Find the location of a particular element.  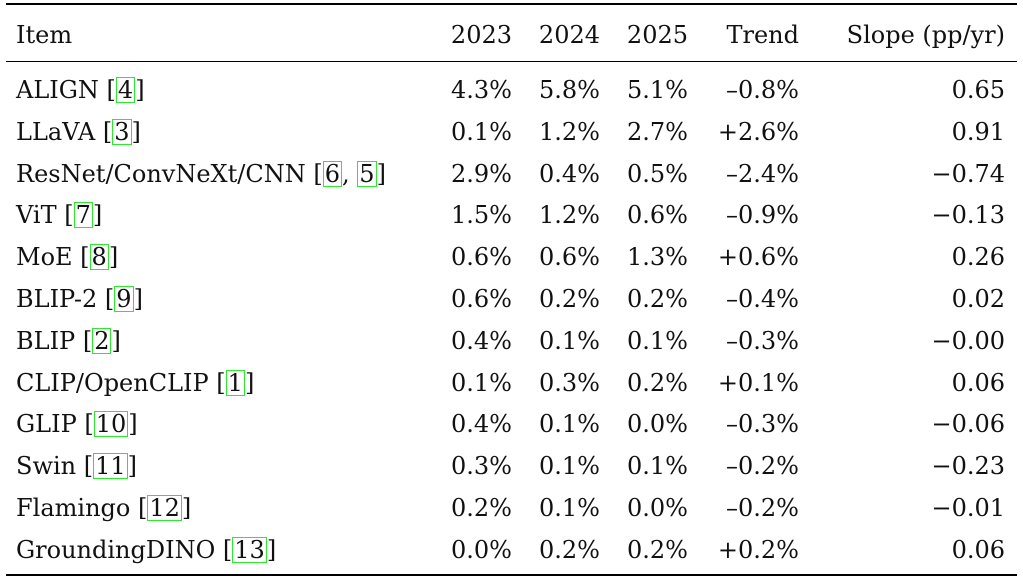

value-2023: 2.9% is located at coordinates (481, 173).